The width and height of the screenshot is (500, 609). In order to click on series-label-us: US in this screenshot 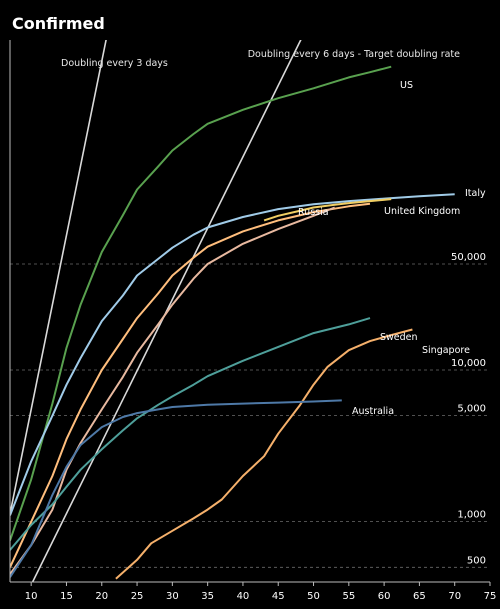, I will do `click(406, 85)`.